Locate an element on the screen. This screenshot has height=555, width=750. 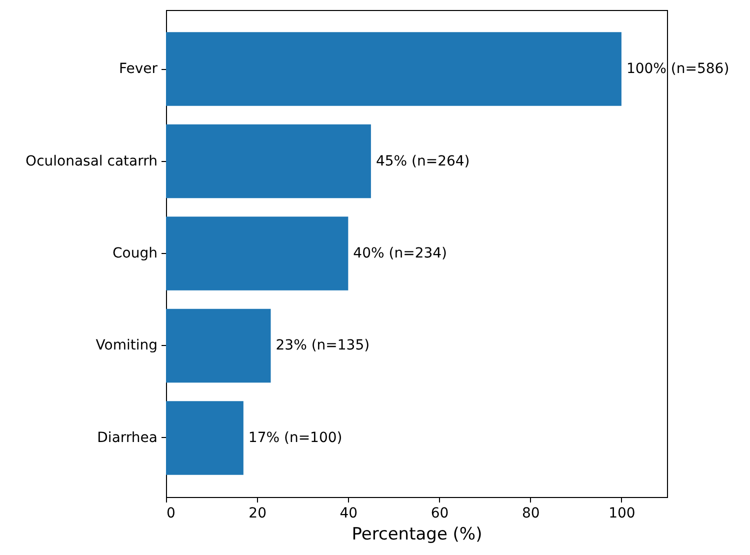
x-tick-label: 20 is located at coordinates (257, 514).